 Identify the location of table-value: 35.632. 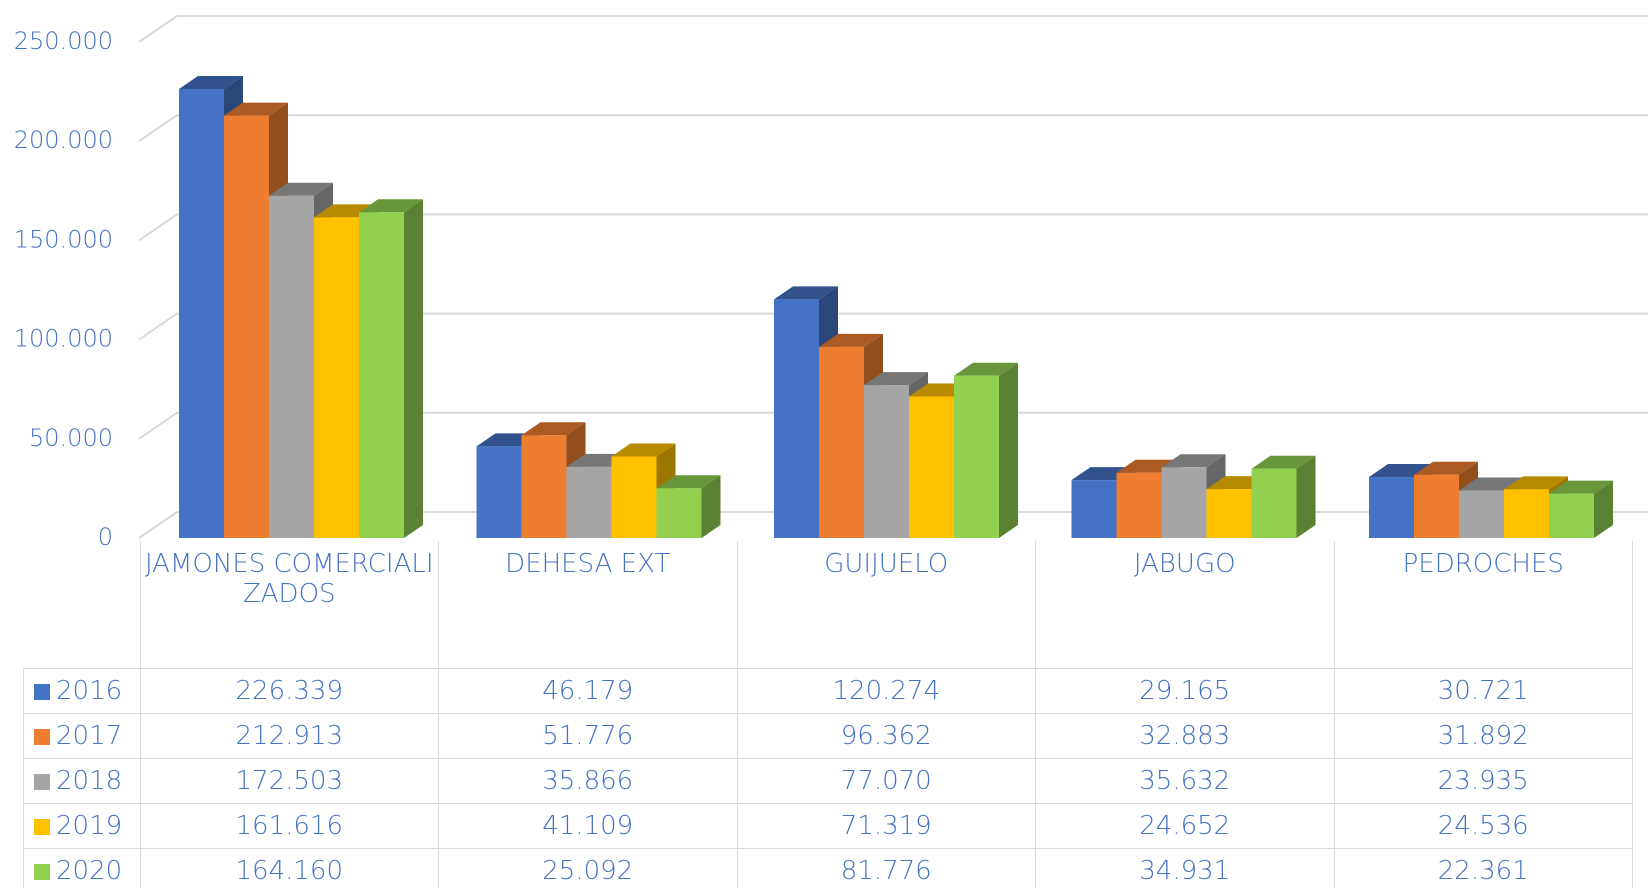
(1185, 781).